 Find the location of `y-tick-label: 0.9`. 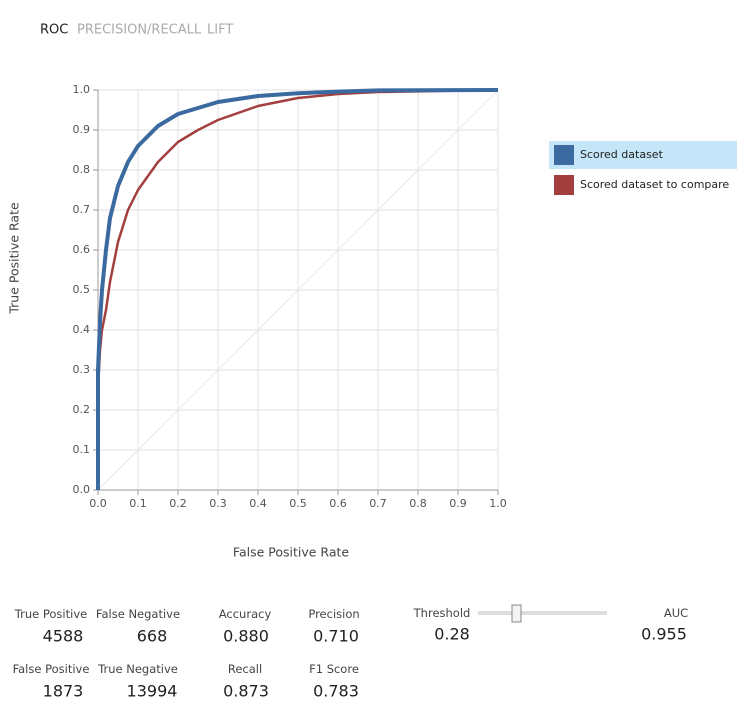

y-tick-label: 0.9 is located at coordinates (82, 129).